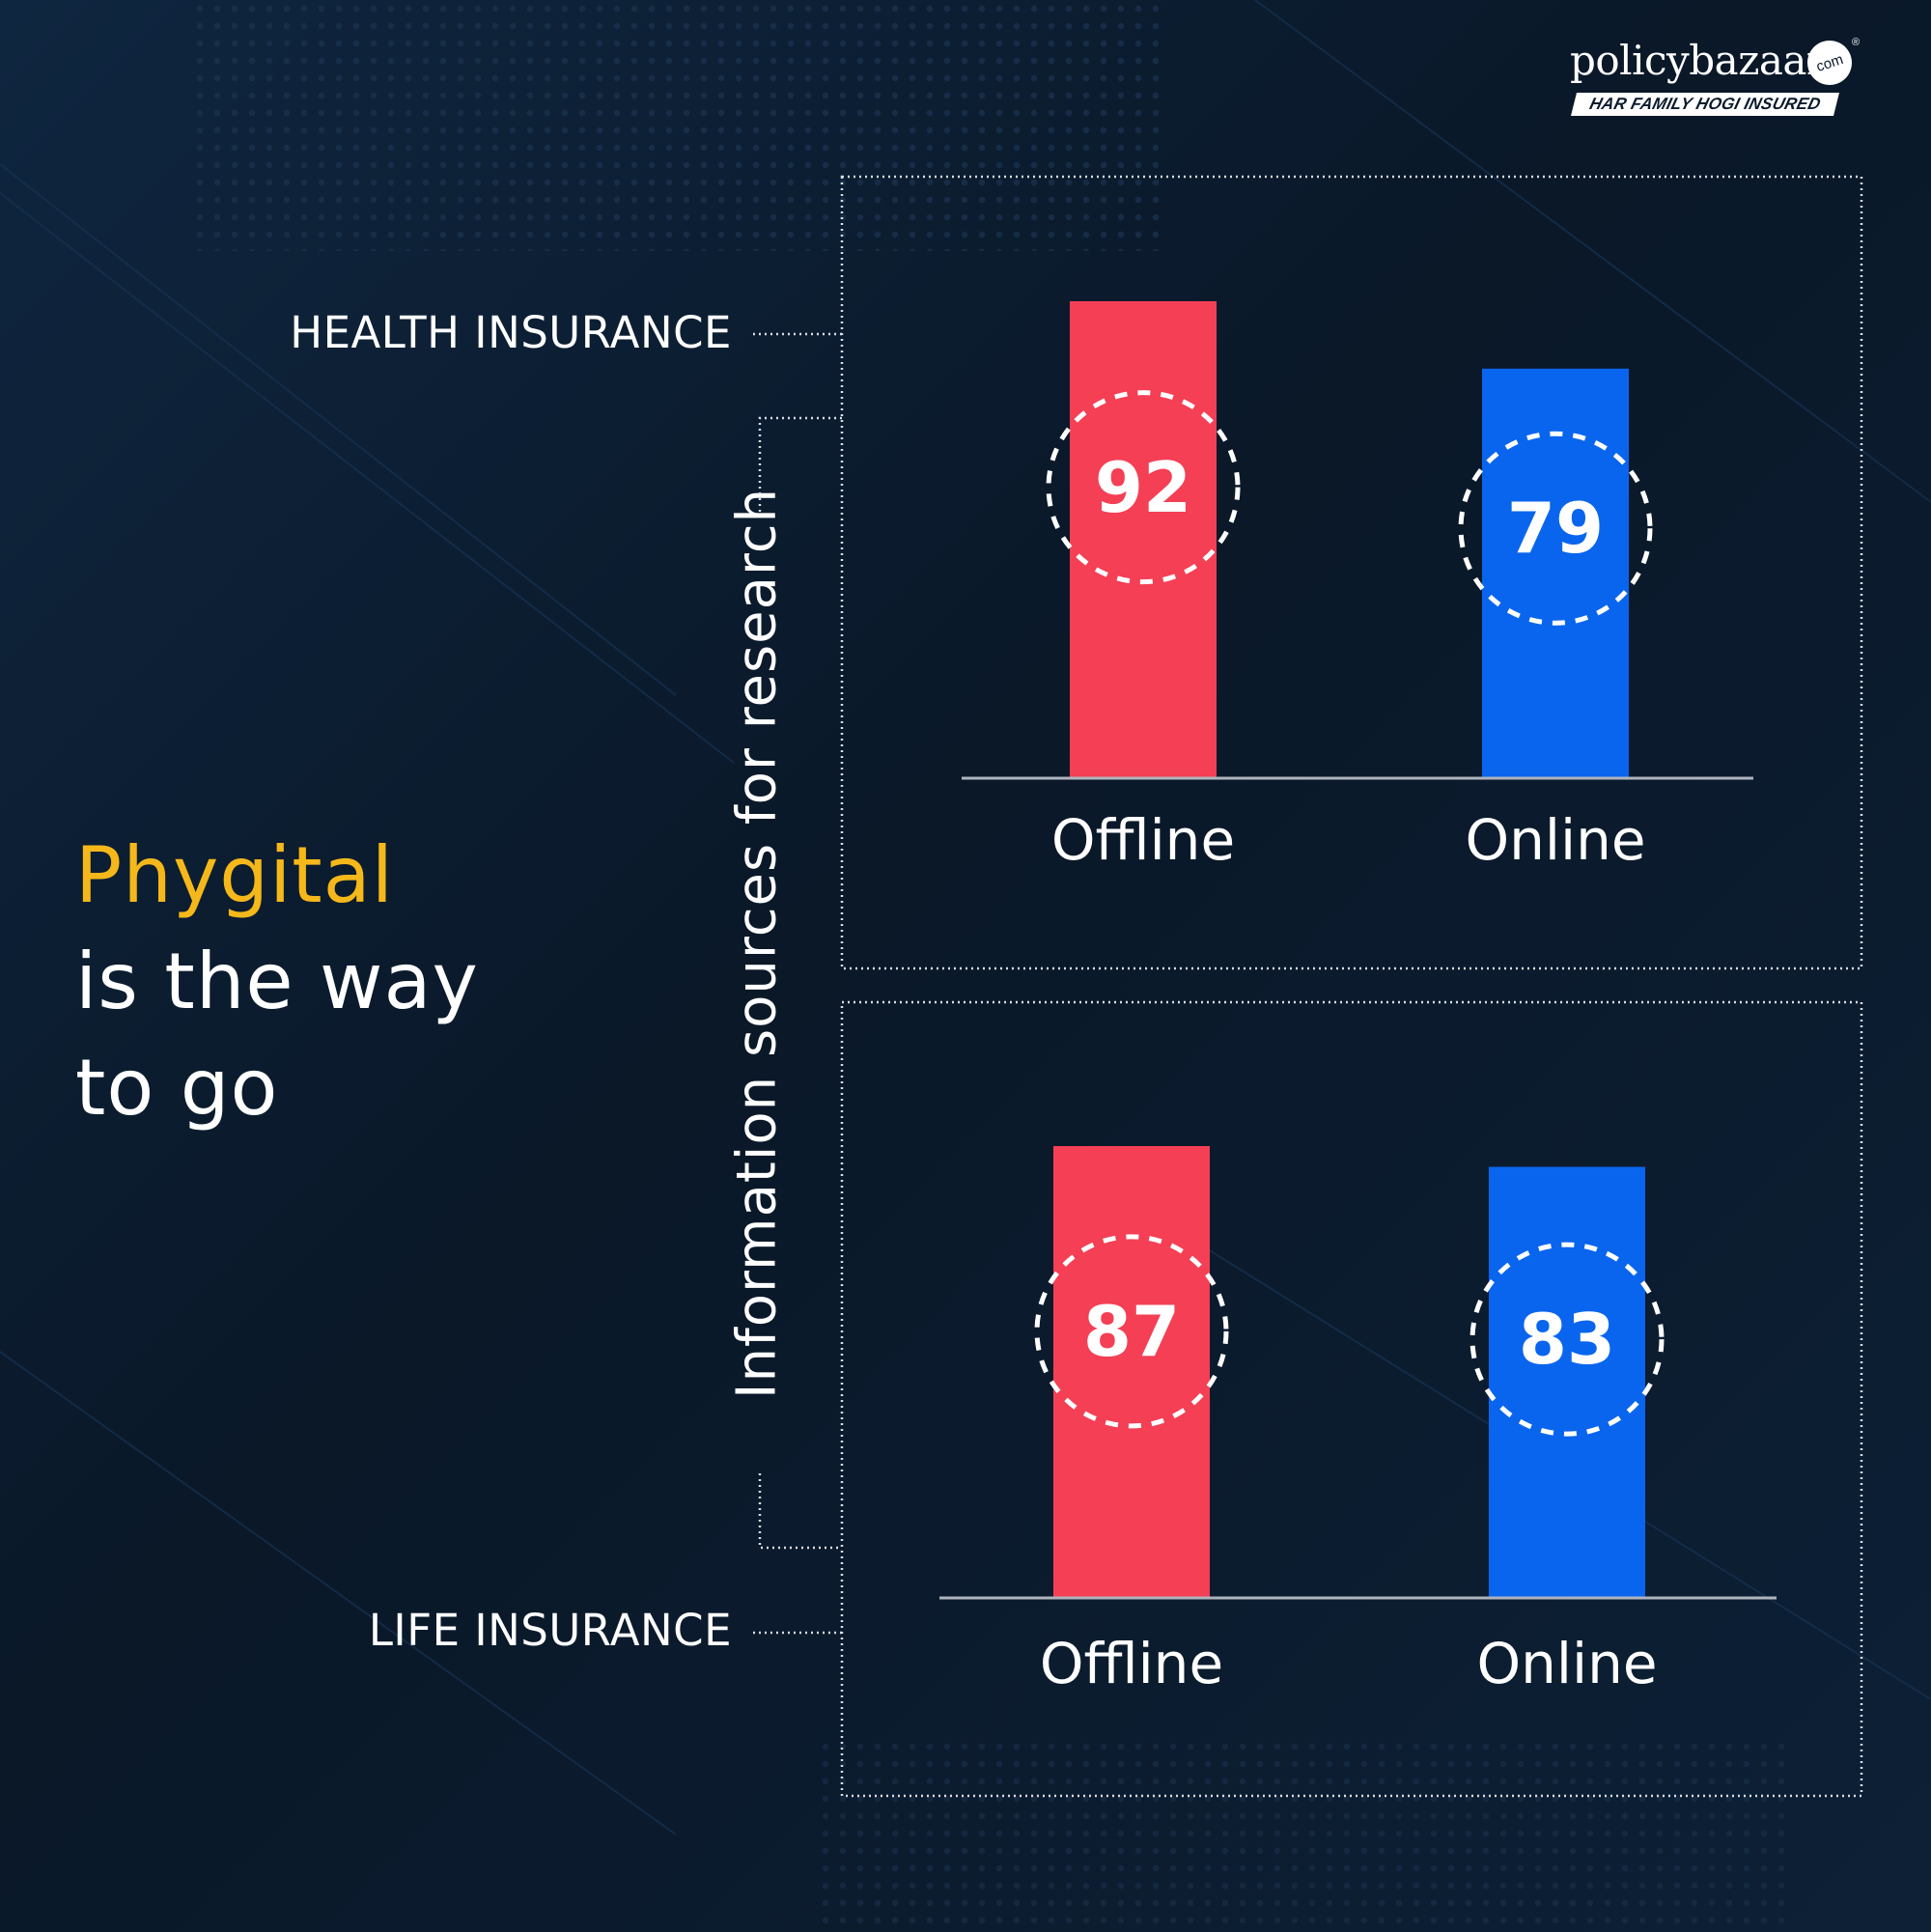 This screenshot has height=1932, width=1931. Describe the element at coordinates (511, 333) in the screenshot. I see `health-insurance-label: HEALTH INSURANCE` at that location.